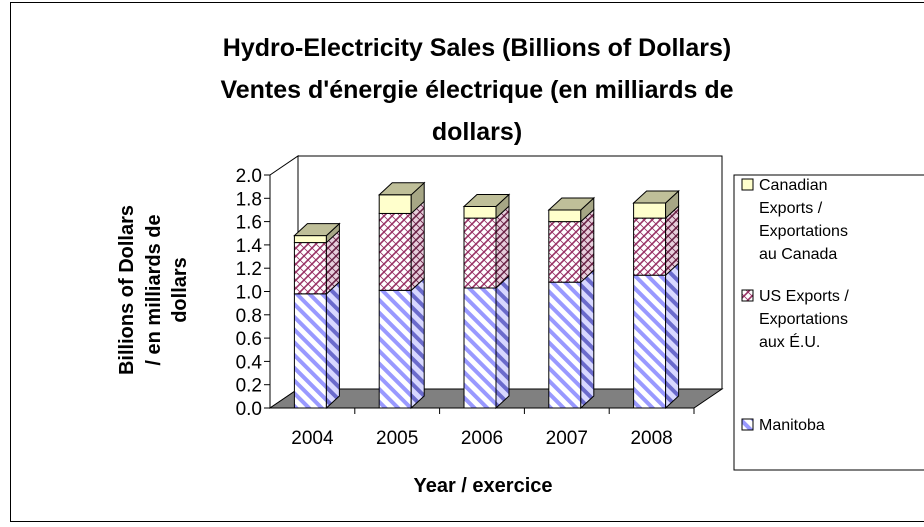 The image size is (924, 527). Describe the element at coordinates (249, 199) in the screenshot. I see `y-tick-label: 1.8` at that location.